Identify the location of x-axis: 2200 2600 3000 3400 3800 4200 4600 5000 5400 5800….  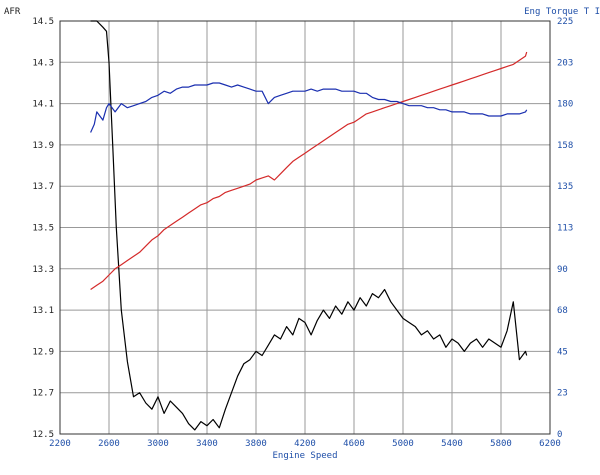
(305, 444).